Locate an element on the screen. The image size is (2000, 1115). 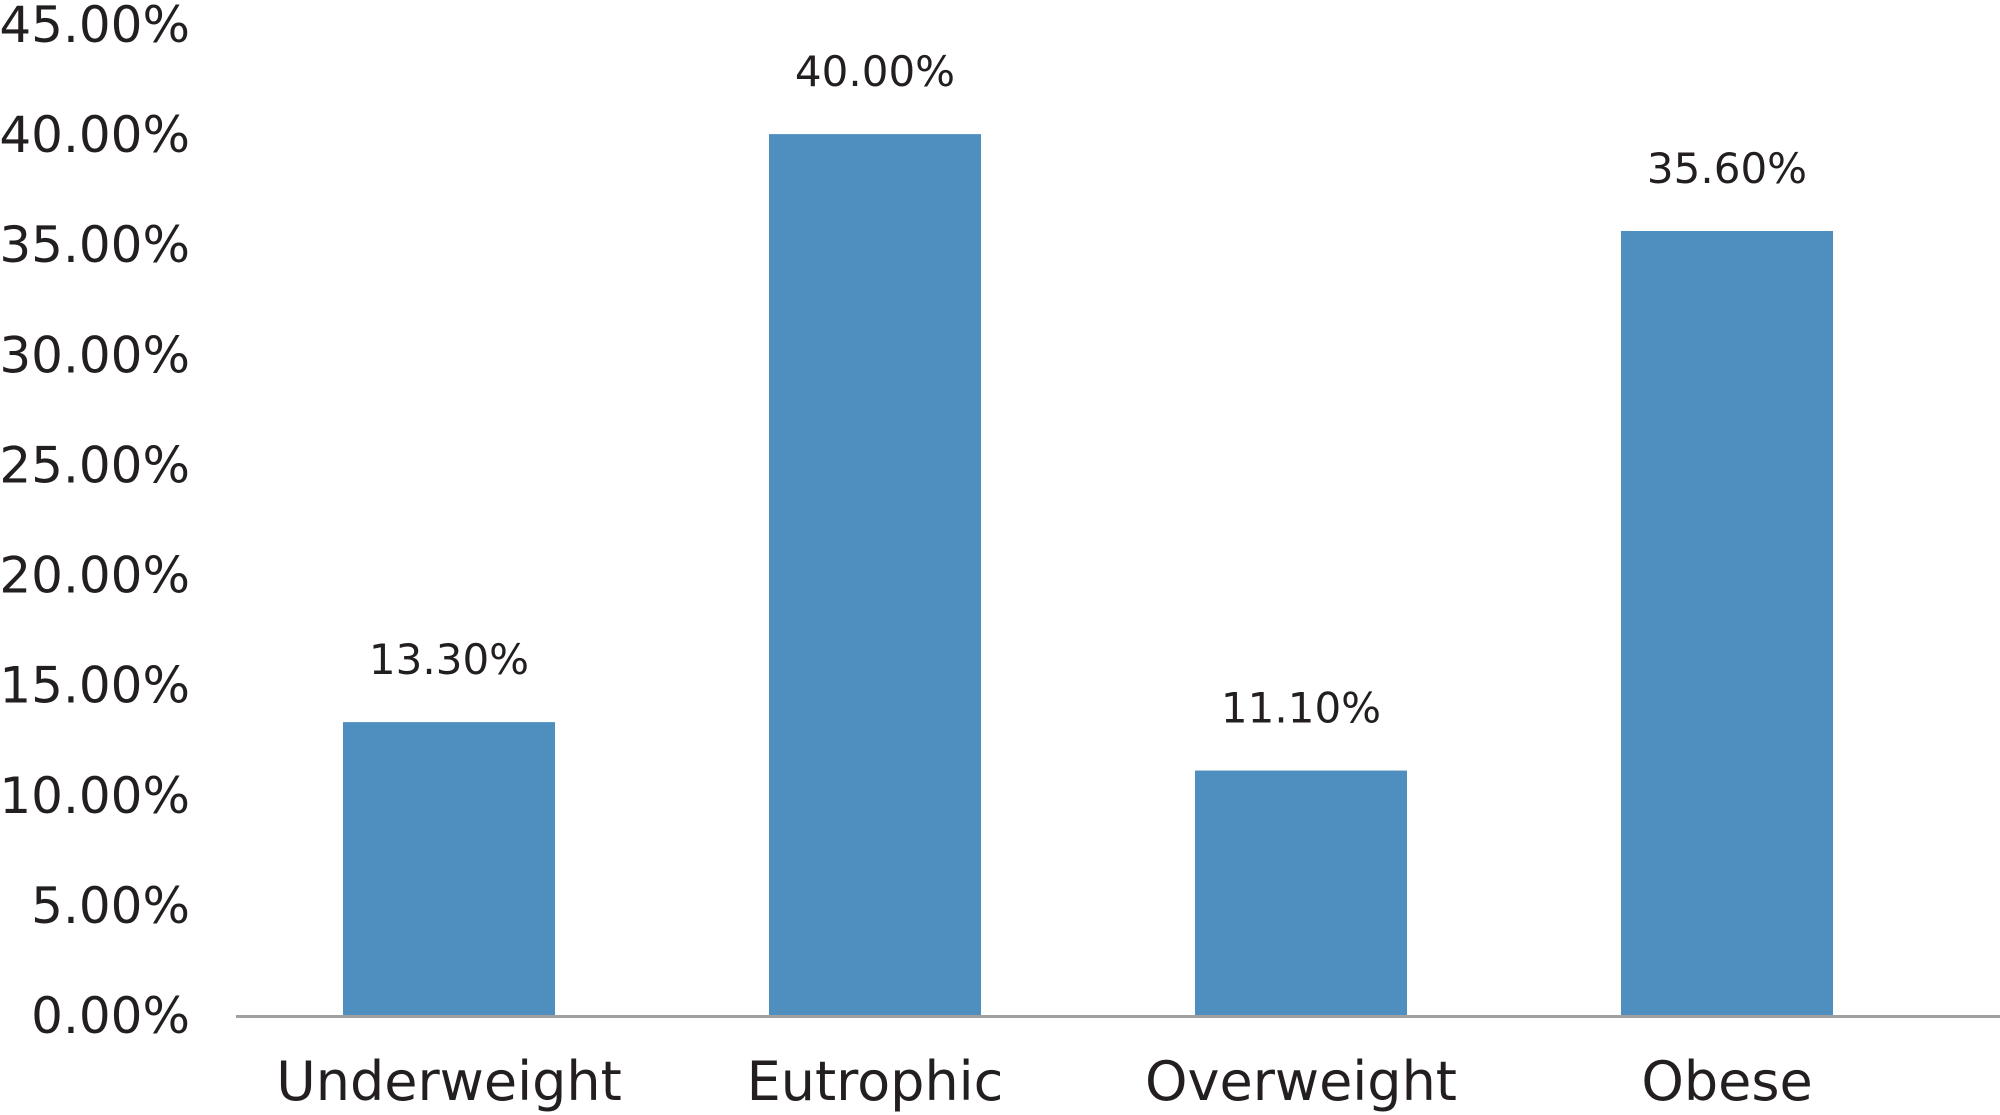
y-tick-label: 25.00% is located at coordinates (95, 465).